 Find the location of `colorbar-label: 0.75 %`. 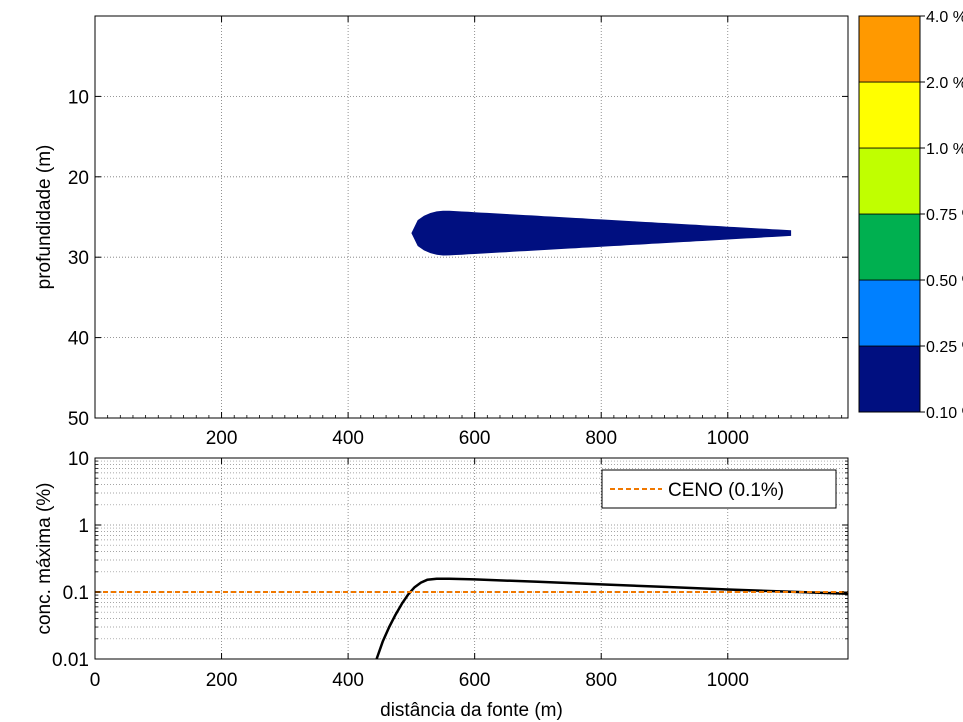

colorbar-label: 0.75 % is located at coordinates (944, 215).